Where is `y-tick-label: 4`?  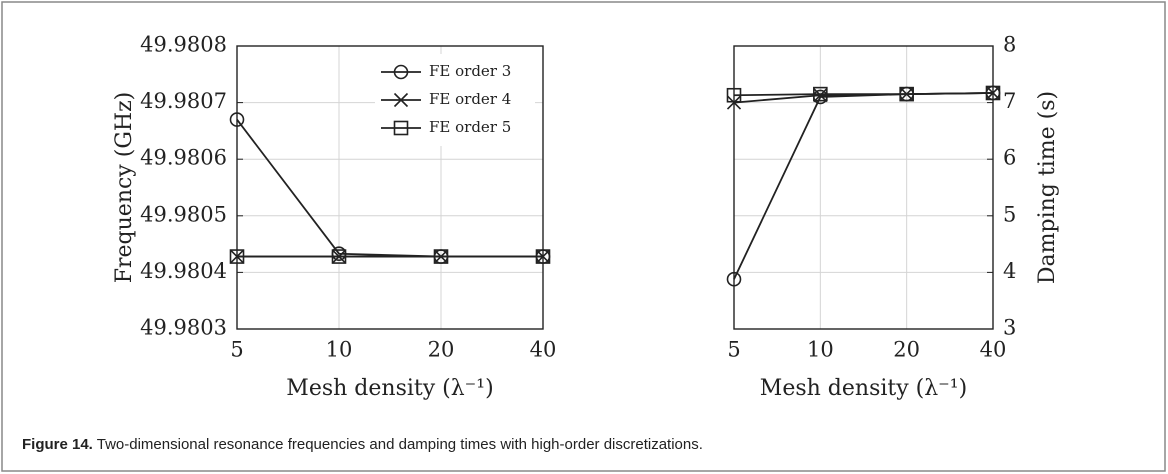
y-tick-label: 4 is located at coordinates (1009, 271).